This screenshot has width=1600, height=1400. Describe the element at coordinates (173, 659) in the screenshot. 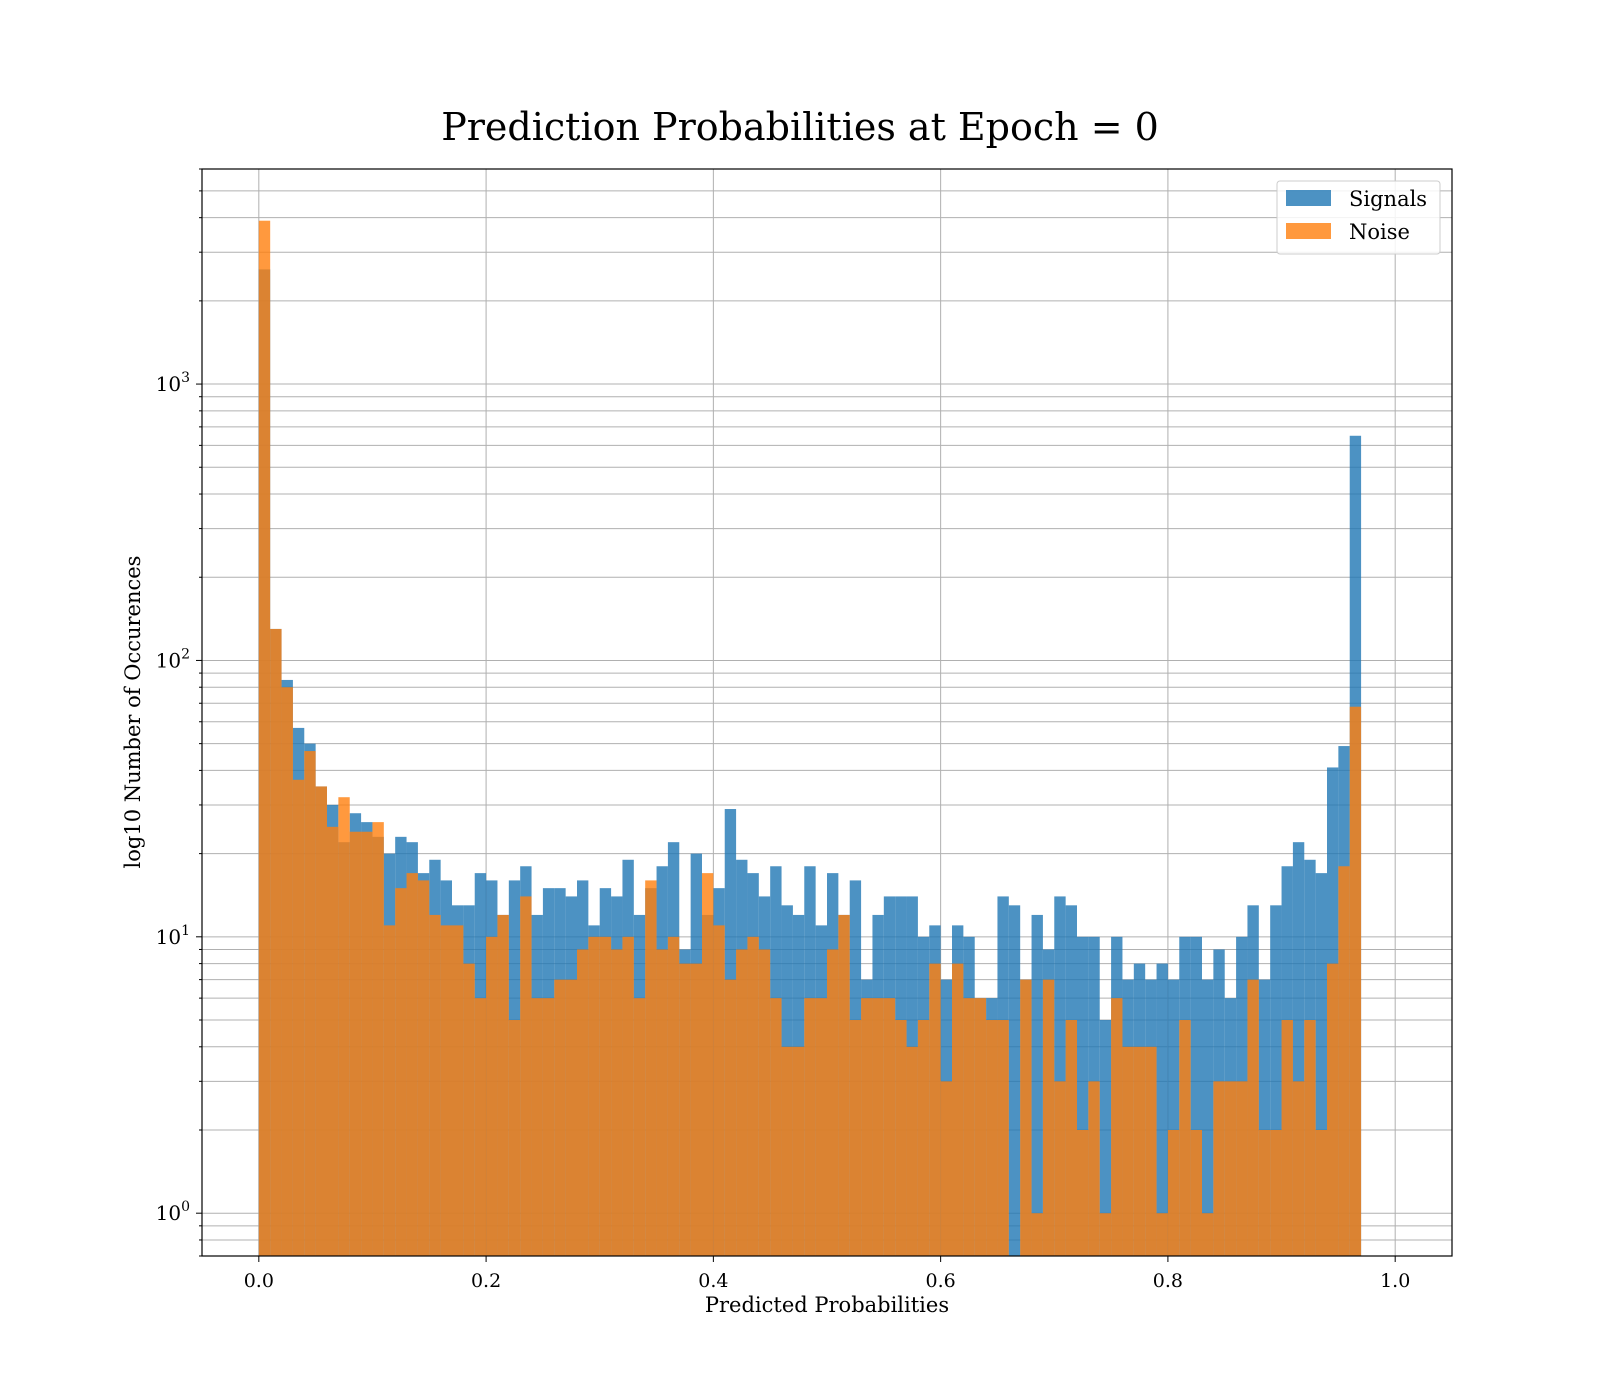

I see `y-tick-label: 10²` at that location.